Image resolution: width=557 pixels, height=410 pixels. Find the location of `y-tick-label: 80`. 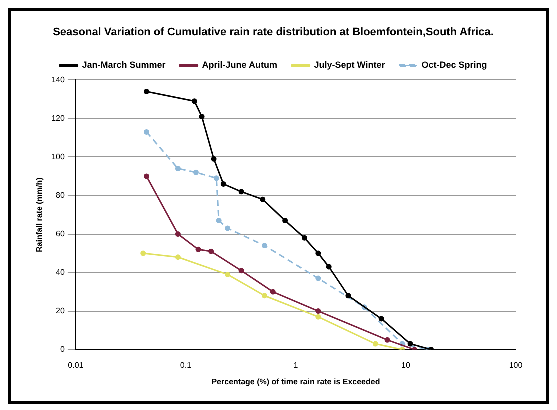

y-tick-label: 80 is located at coordinates (61, 195).